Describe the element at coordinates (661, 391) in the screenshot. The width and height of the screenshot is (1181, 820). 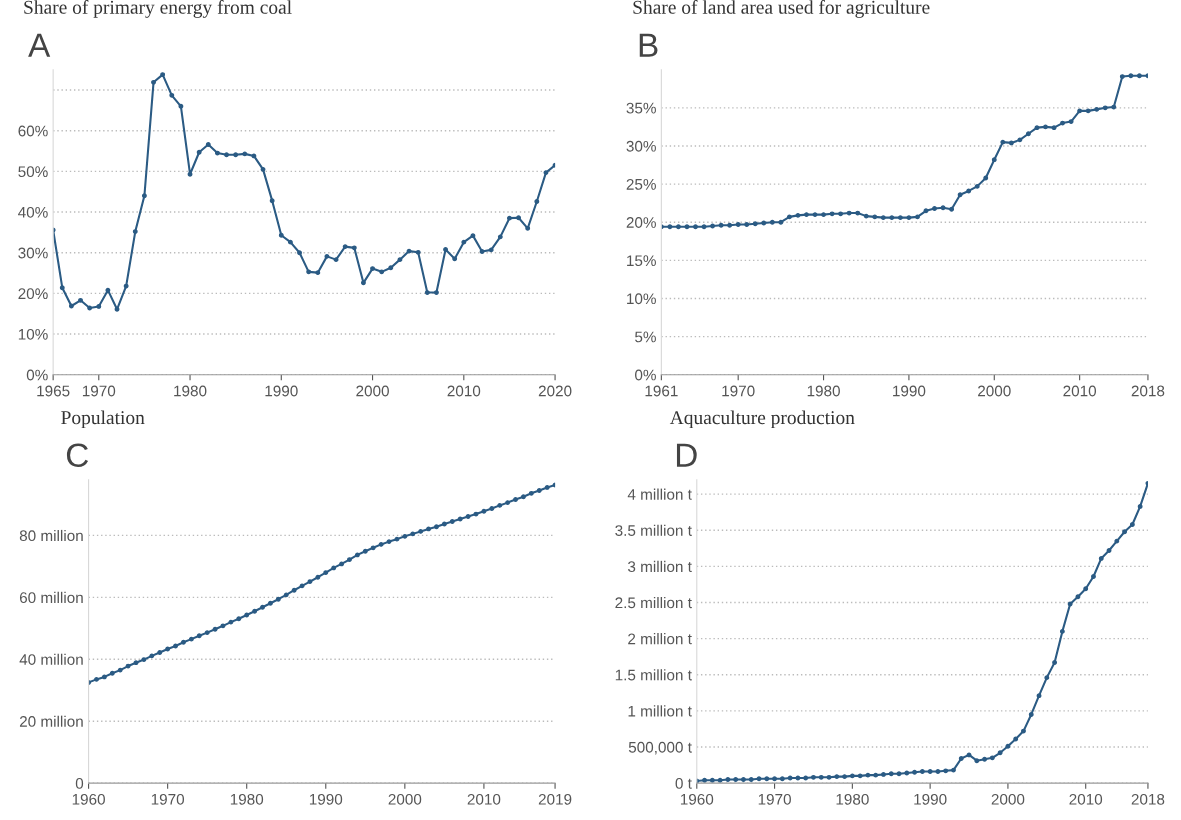
I see `x-tick-label: 1961` at that location.